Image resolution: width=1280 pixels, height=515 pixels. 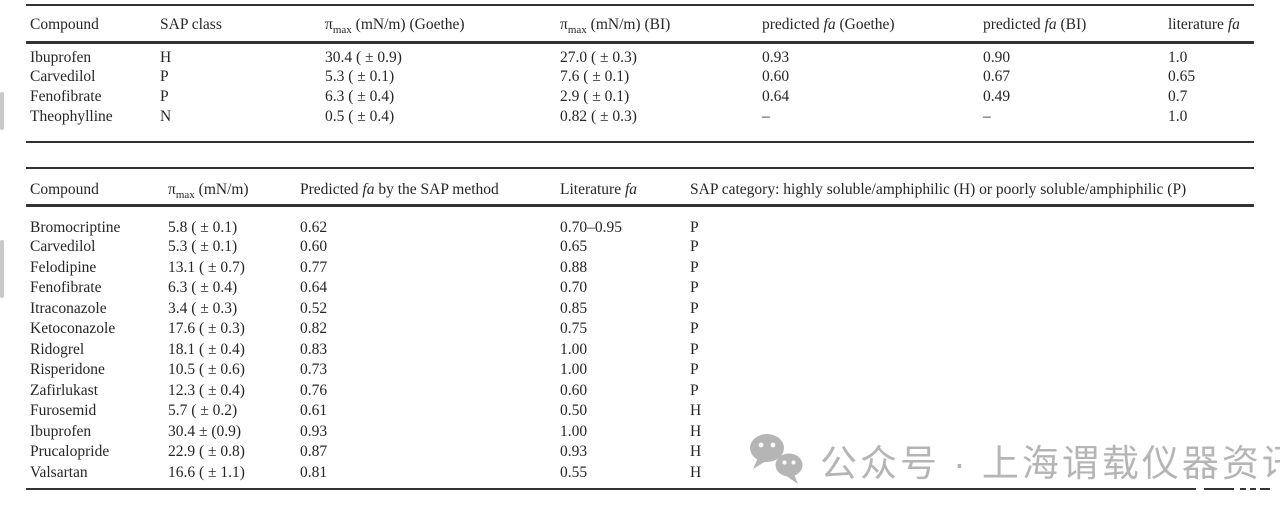 I want to click on table-cell: Felodipine, so click(x=63, y=267).